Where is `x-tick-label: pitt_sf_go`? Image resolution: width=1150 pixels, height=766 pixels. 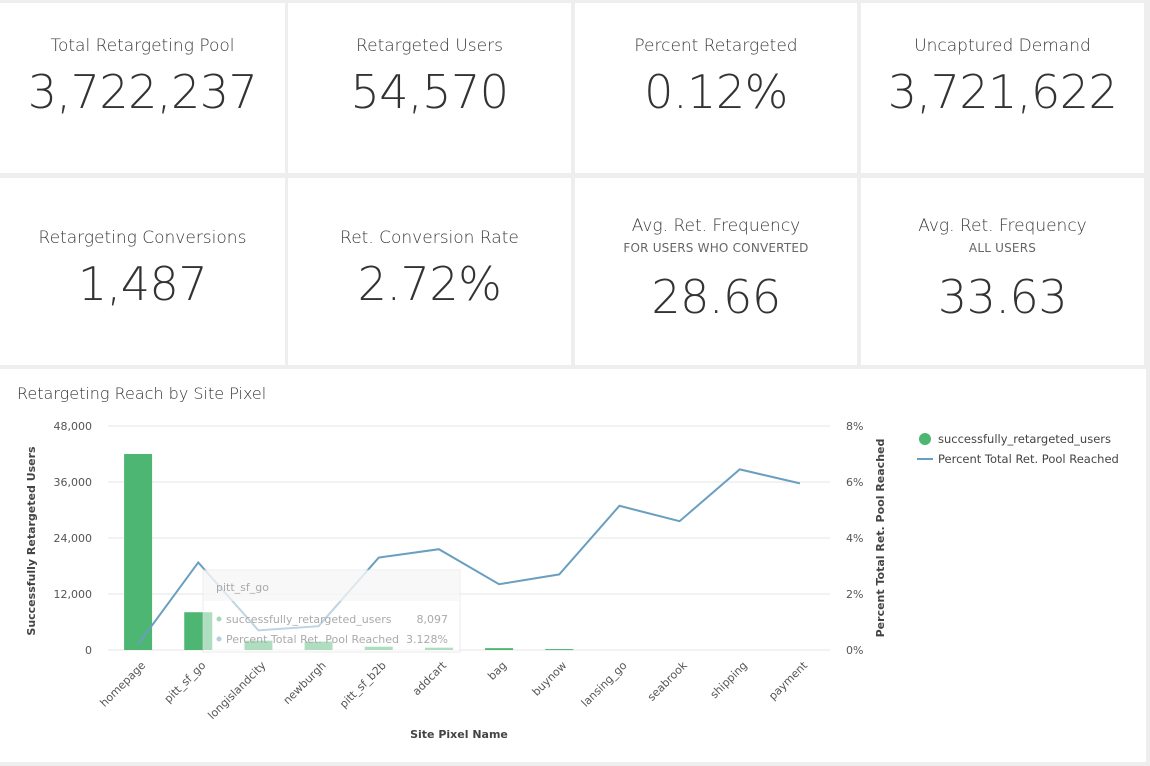
x-tick-label: pitt_sf_go is located at coordinates (185, 682).